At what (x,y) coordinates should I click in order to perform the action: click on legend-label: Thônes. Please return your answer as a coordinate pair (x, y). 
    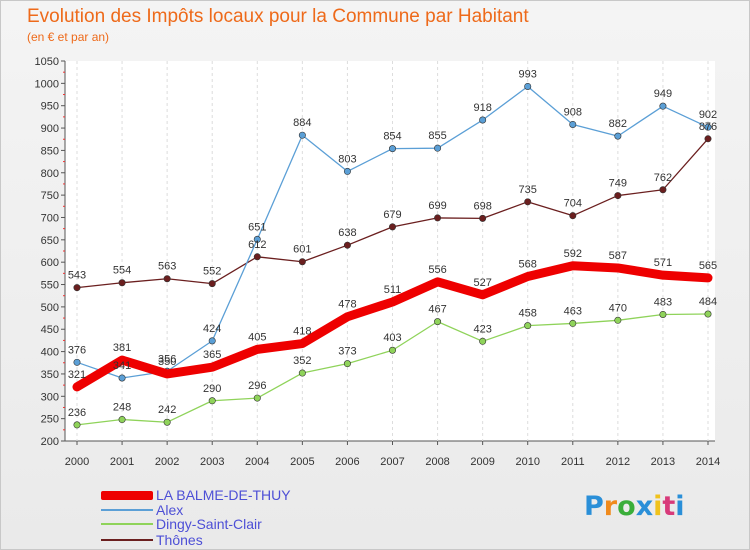
    Looking at the image, I should click on (179, 540).